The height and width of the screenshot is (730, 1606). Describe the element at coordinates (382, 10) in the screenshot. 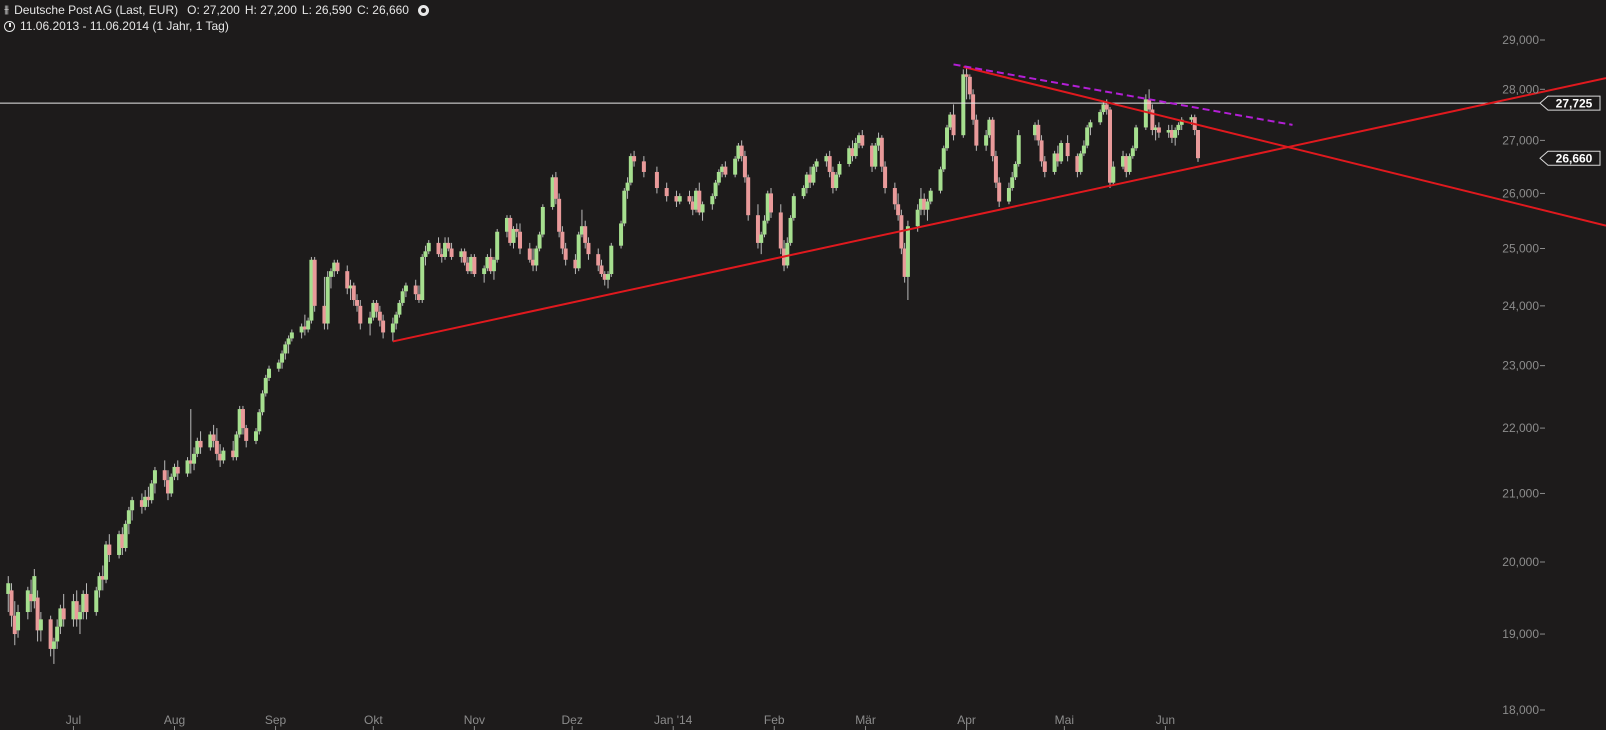

I see `ohlc-close: C: 26,660` at that location.